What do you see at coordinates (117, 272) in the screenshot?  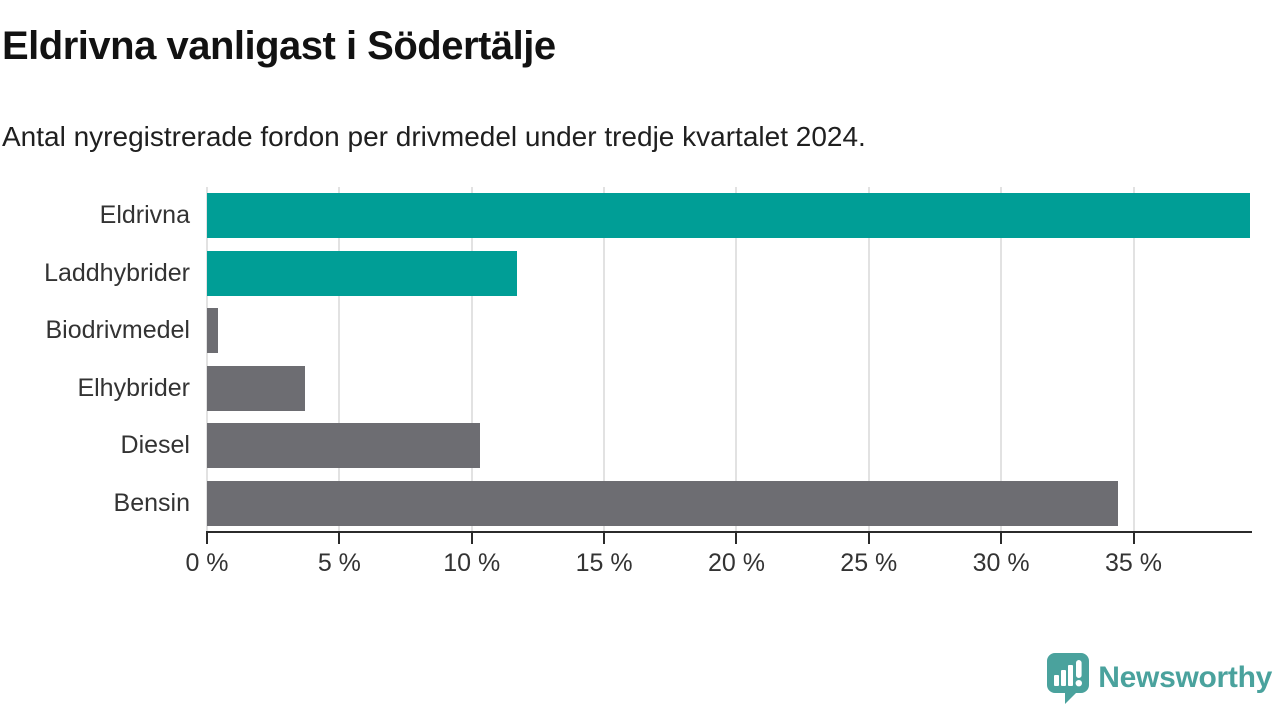 I see `category-label-laddhybrider: Laddhybrider` at bounding box center [117, 272].